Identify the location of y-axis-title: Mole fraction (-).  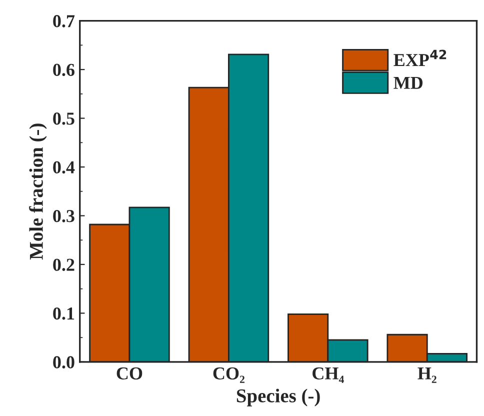
(38, 192).